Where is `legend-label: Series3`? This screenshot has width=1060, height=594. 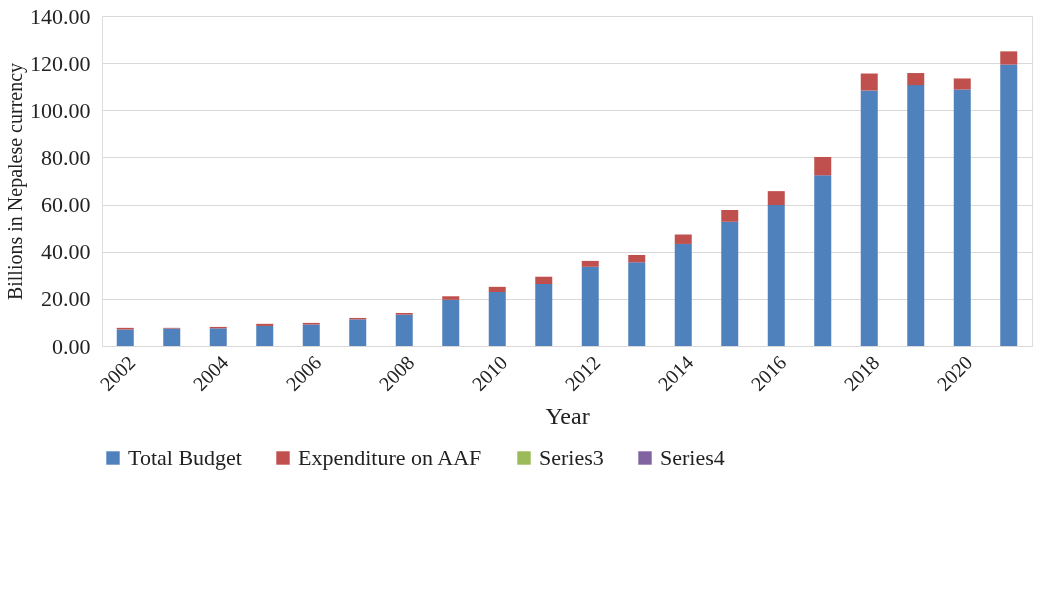 legend-label: Series3 is located at coordinates (571, 457).